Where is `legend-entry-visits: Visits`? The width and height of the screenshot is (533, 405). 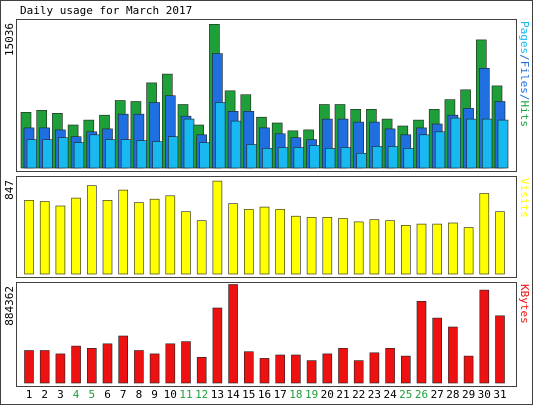
legend-entry-visits: Visits is located at coordinates (524, 198).